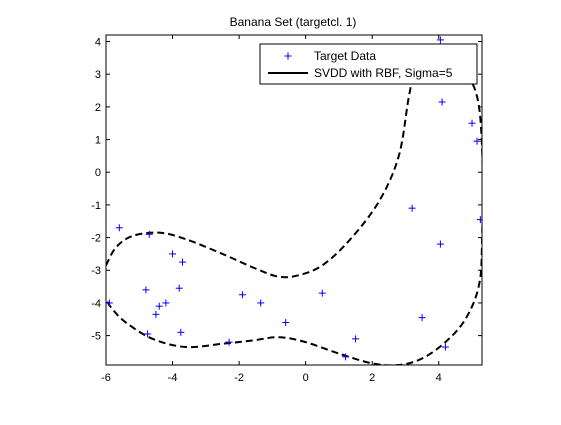  What do you see at coordinates (96, 239) in the screenshot?
I see `y-tick-label: -2` at bounding box center [96, 239].